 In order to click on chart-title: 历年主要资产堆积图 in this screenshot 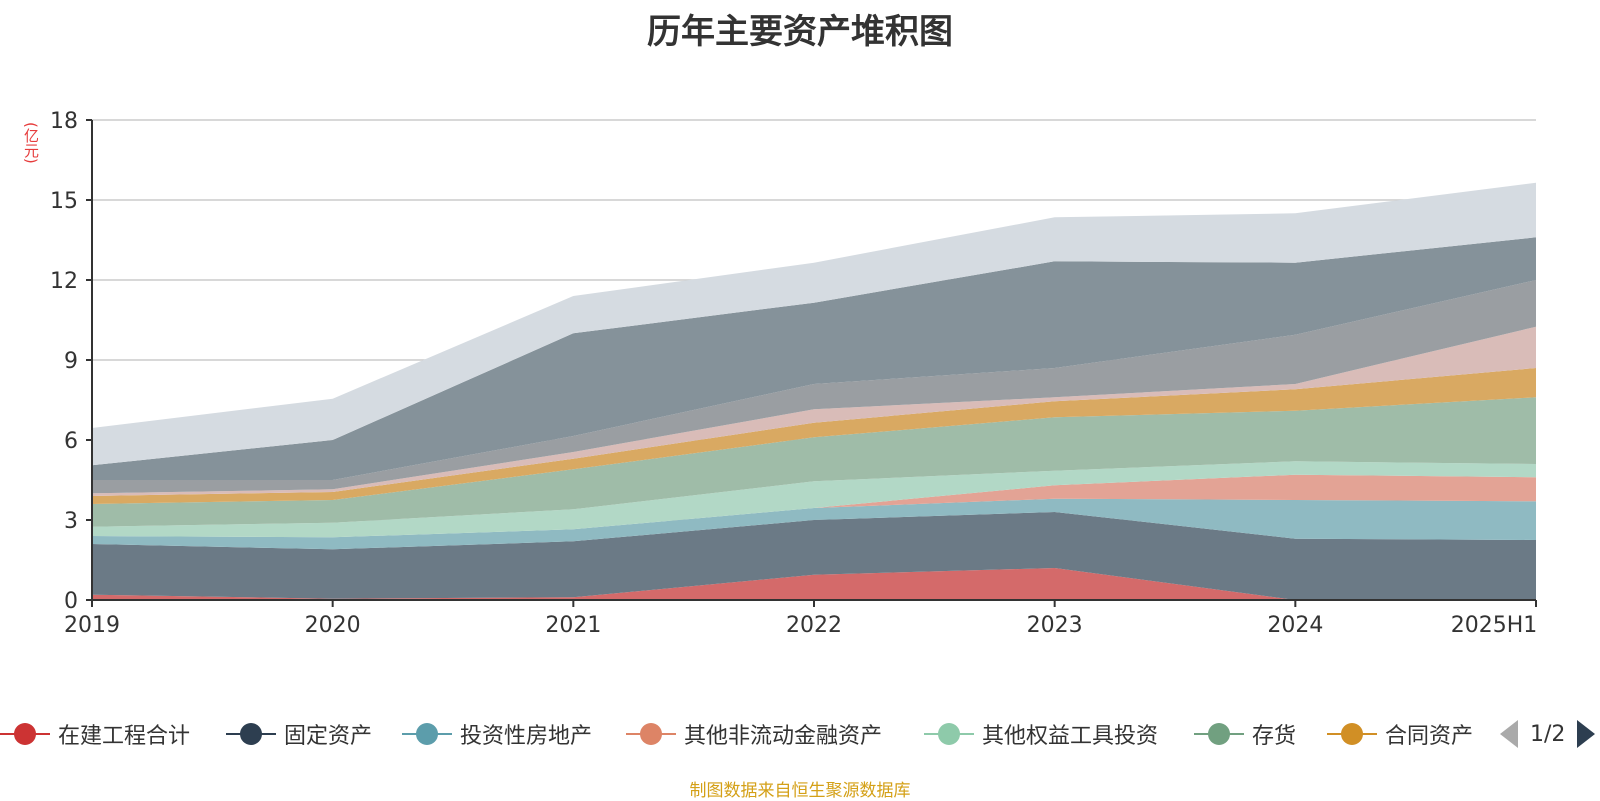, I will do `click(800, 32)`.